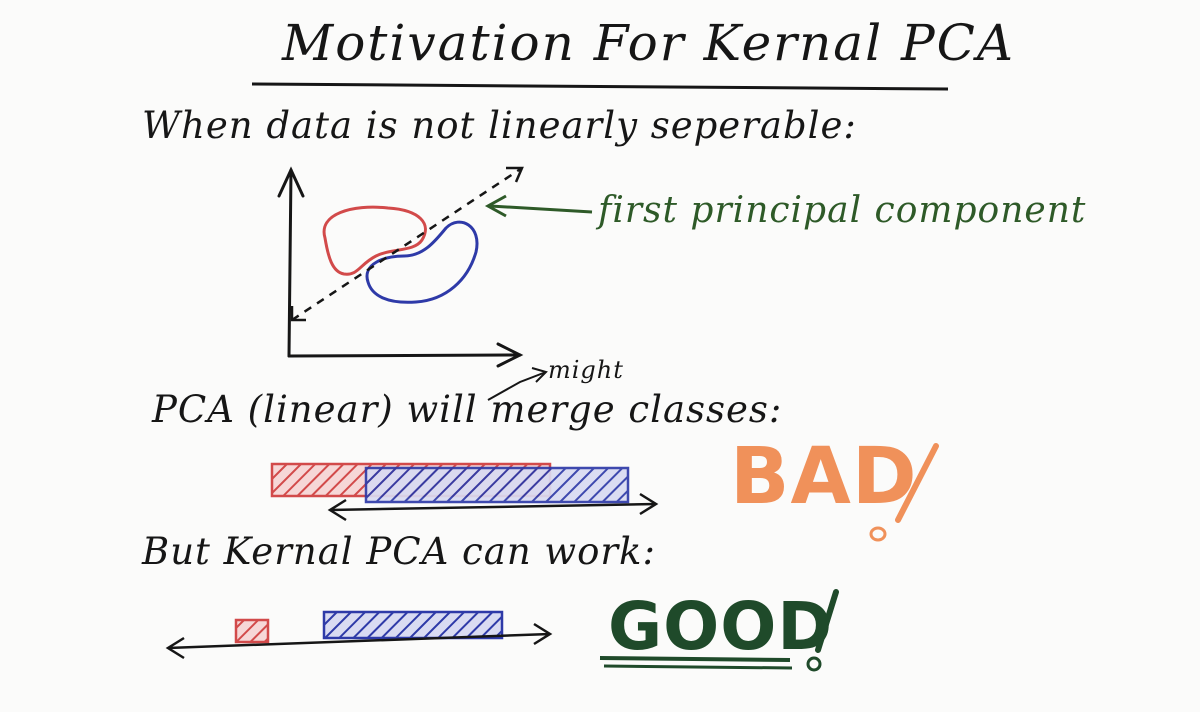 Image resolution: width=1200 pixels, height=712 pixels. I want to click on plot-axes, so click(400, 267).